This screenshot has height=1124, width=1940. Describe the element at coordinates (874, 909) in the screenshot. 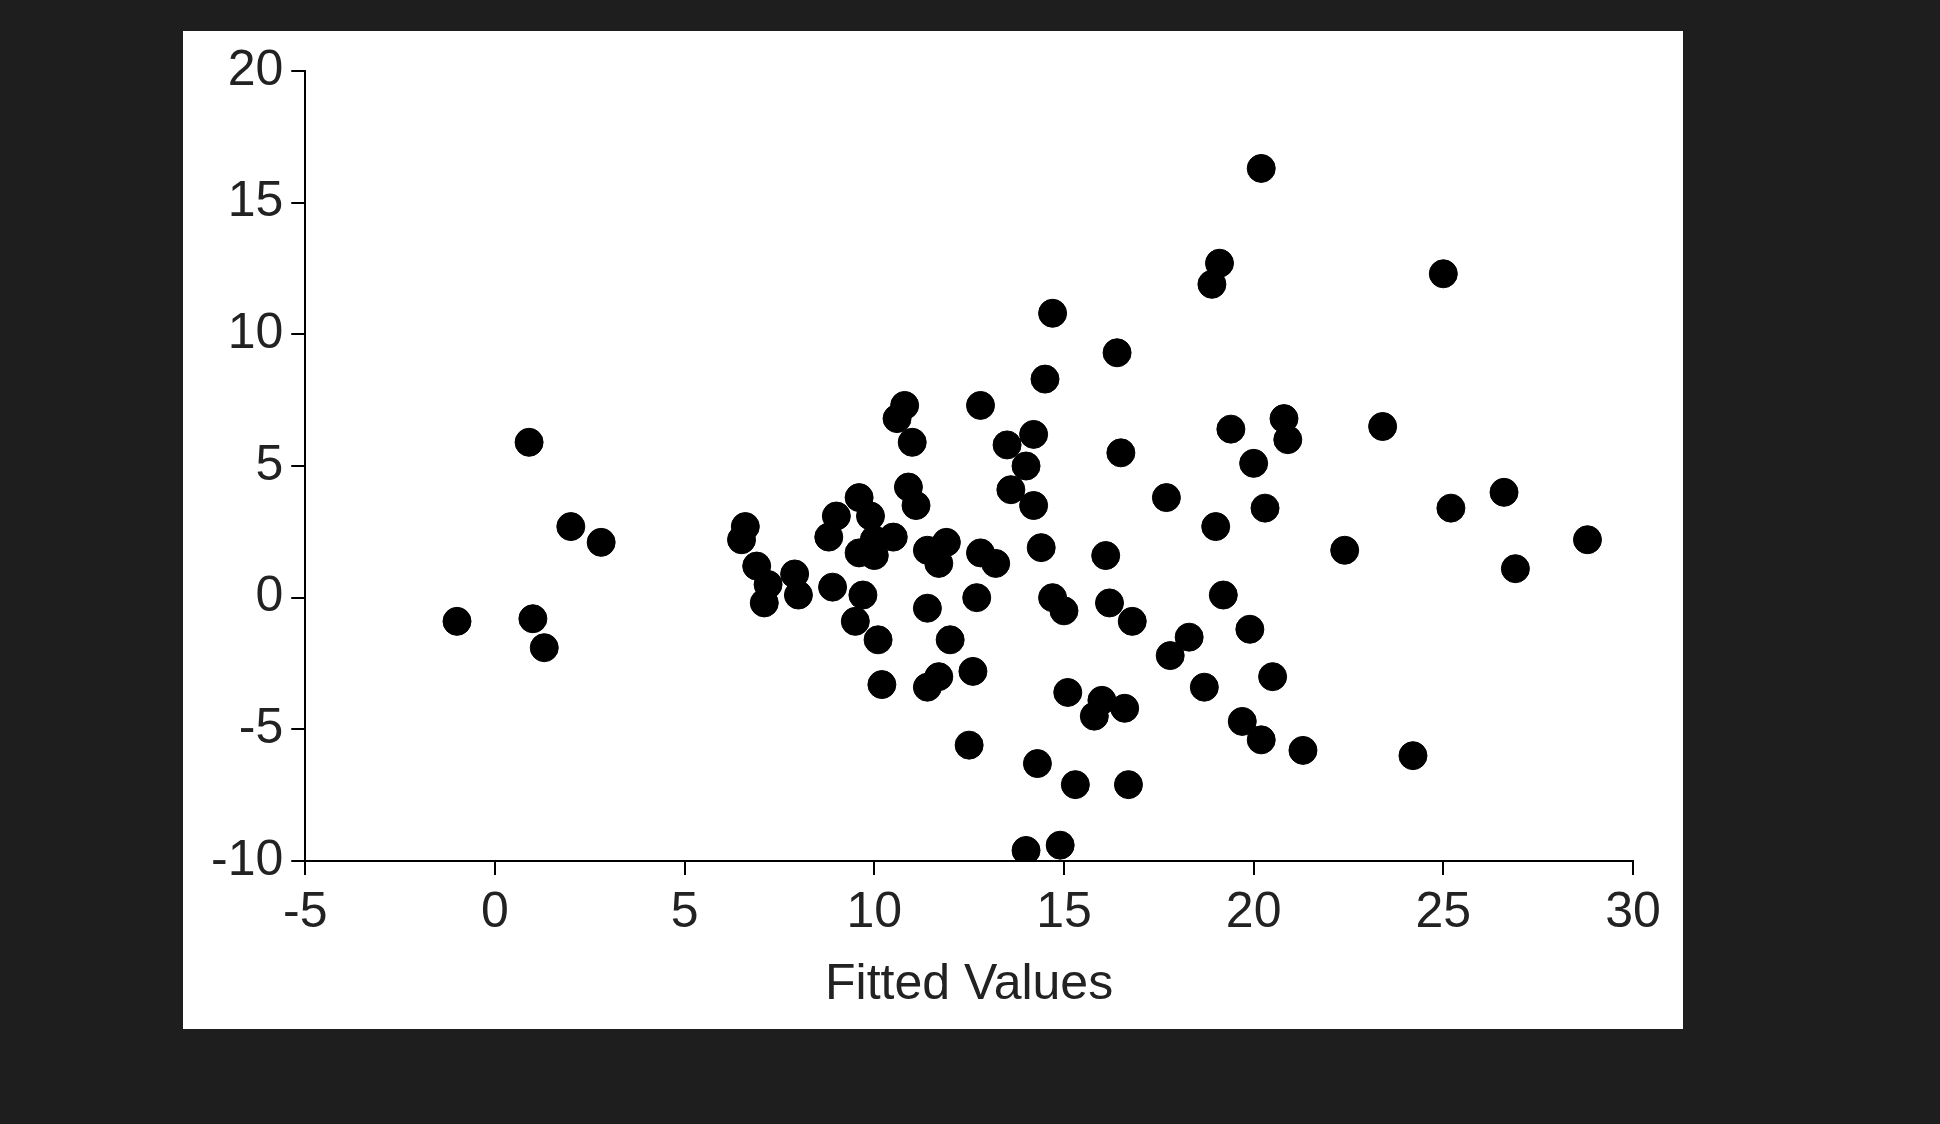

I see `x-tick-label: 10` at that location.